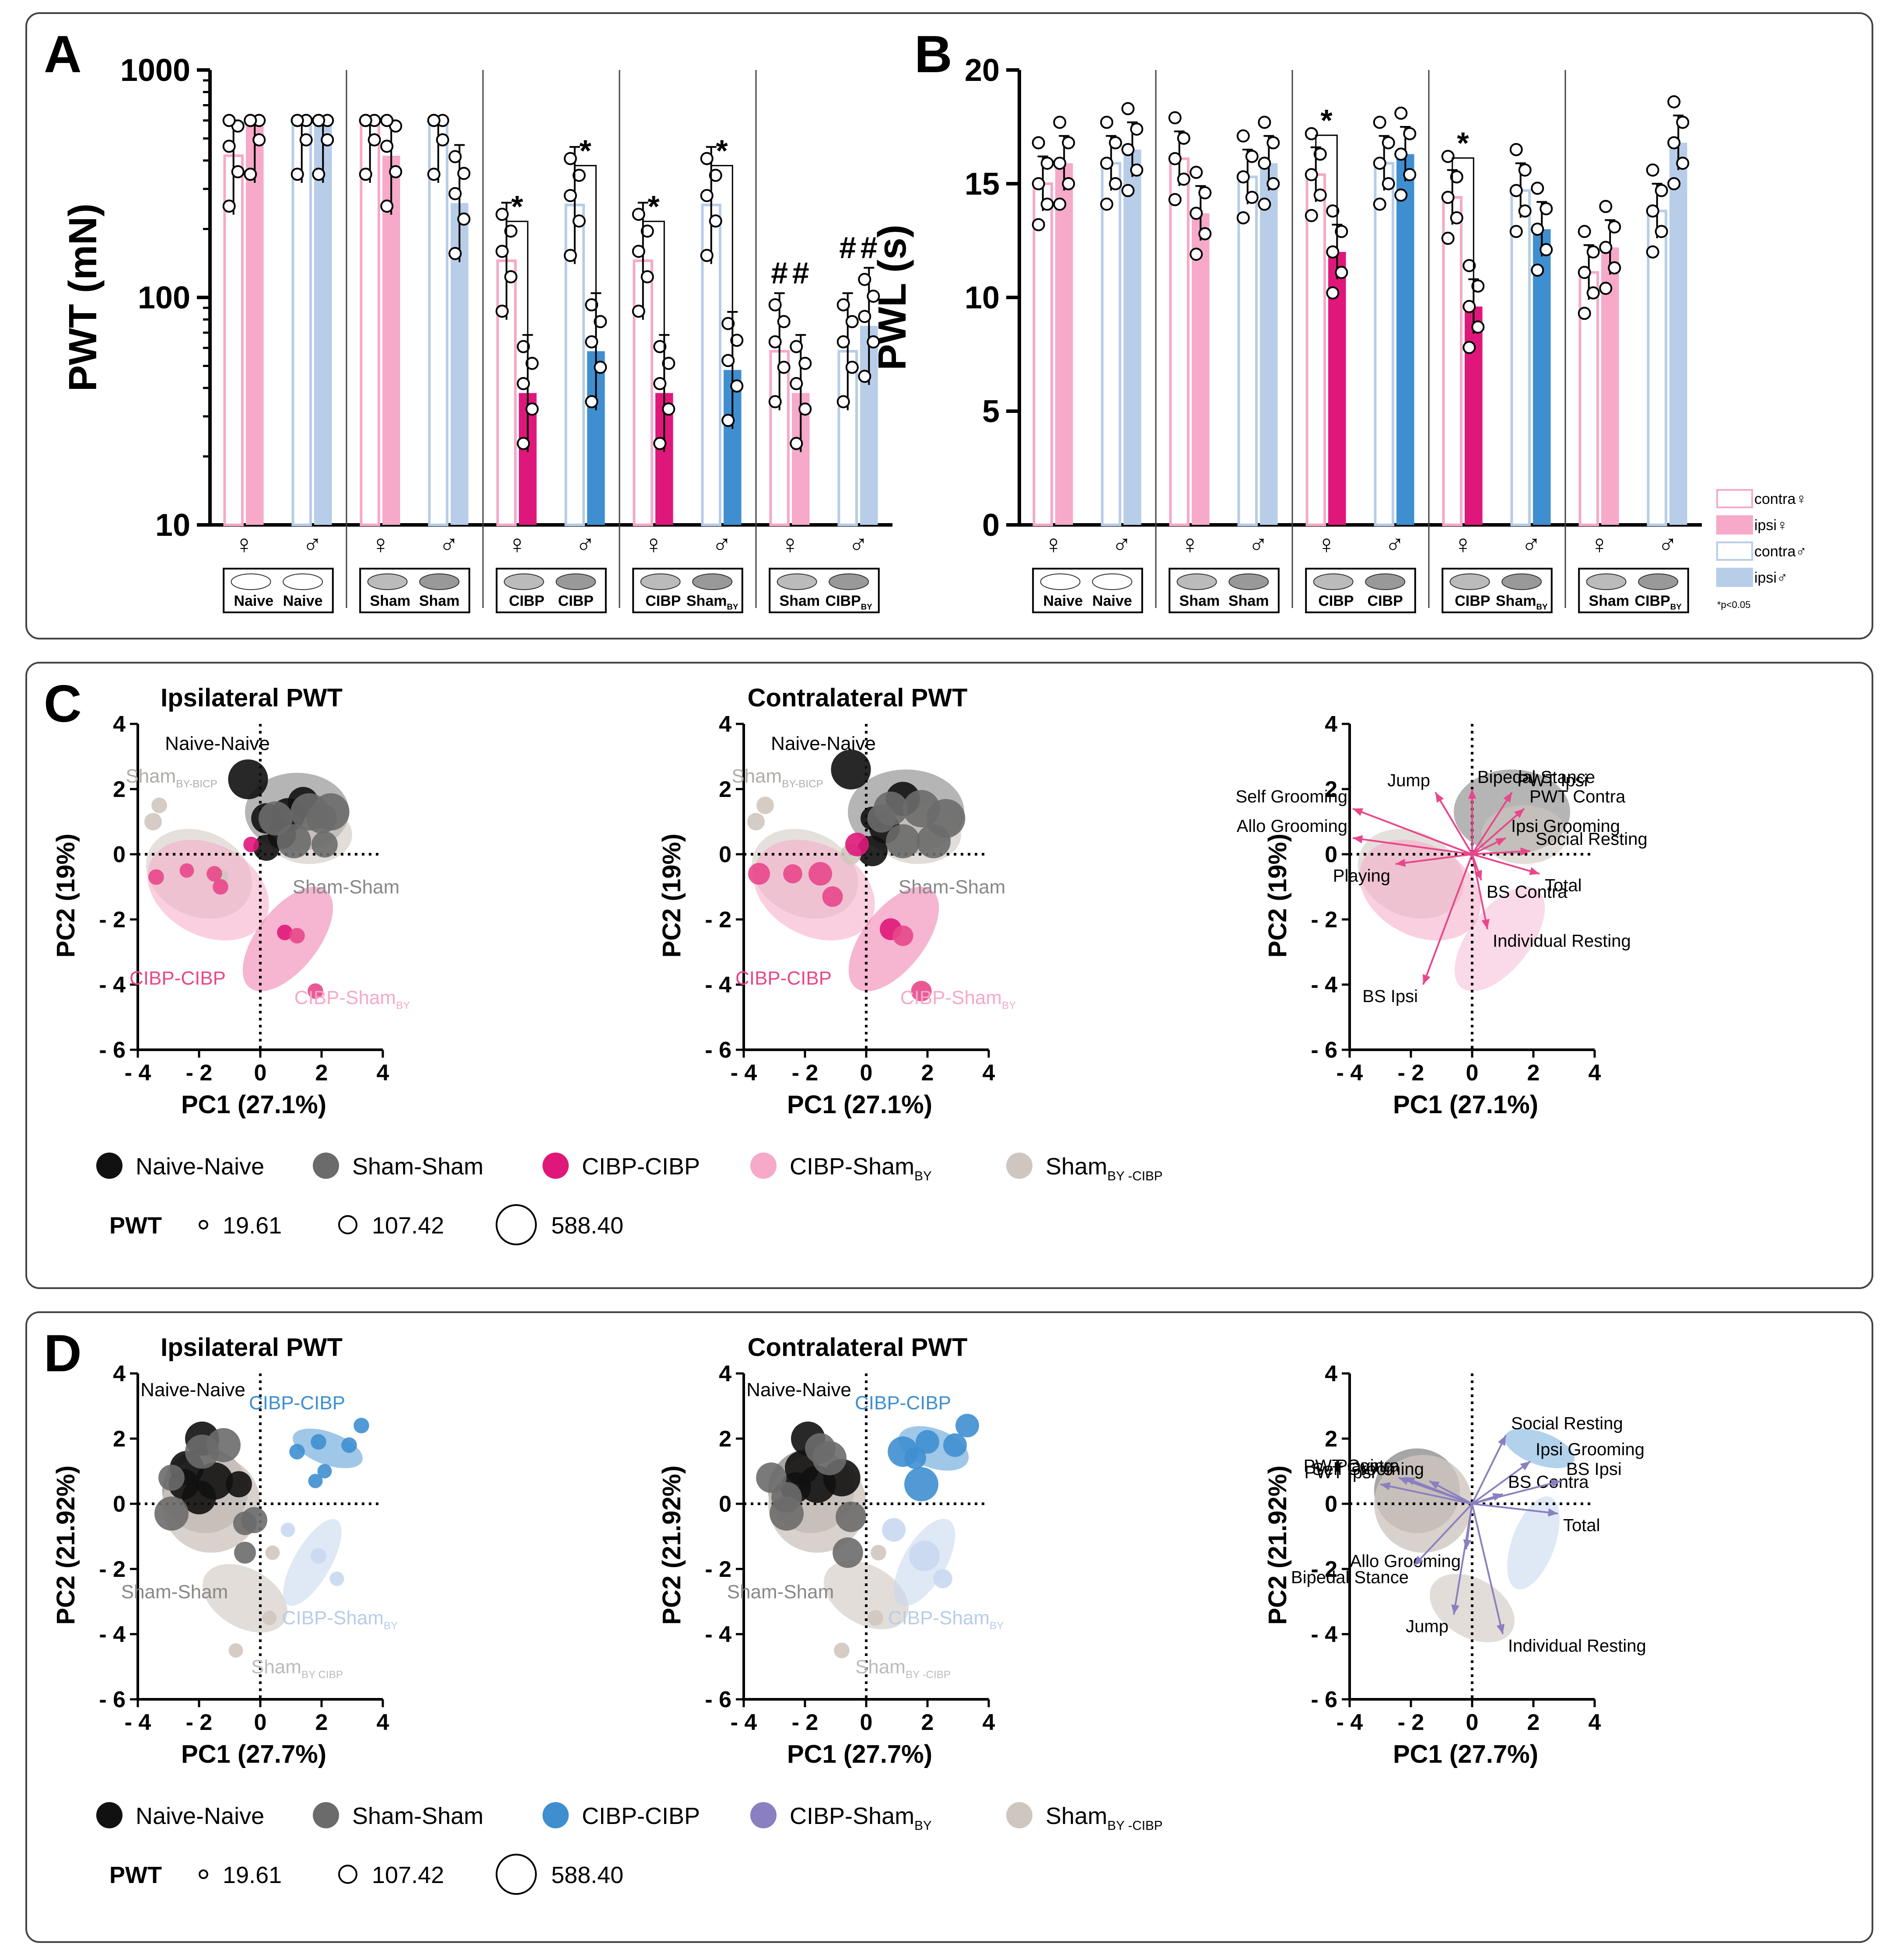 This screenshot has width=1900, height=1960. What do you see at coordinates (1291, 797) in the screenshot?
I see `loading-label: Self Grooming` at bounding box center [1291, 797].